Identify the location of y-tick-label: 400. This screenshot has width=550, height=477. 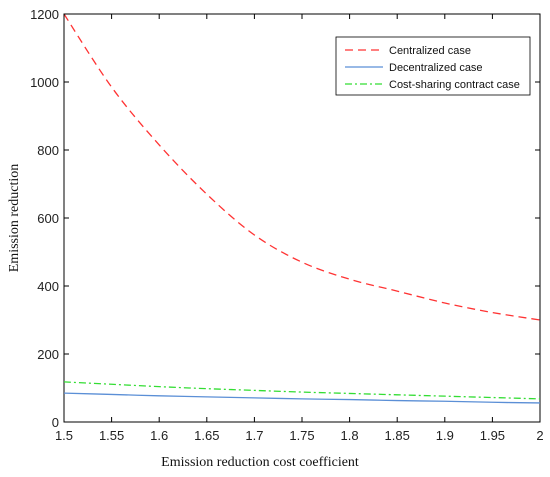
(48, 286).